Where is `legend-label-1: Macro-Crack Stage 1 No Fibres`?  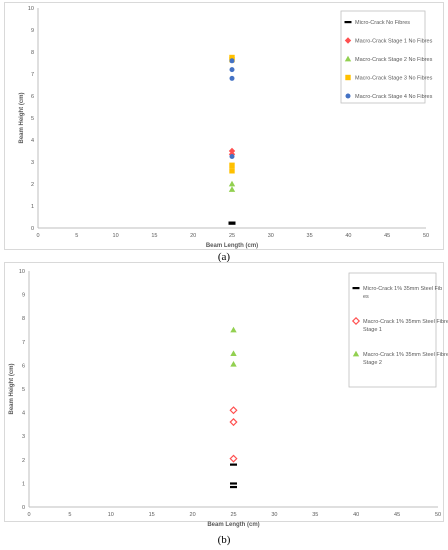
legend-label-1: Macro-Crack Stage 1 No Fibres is located at coordinates (394, 42).